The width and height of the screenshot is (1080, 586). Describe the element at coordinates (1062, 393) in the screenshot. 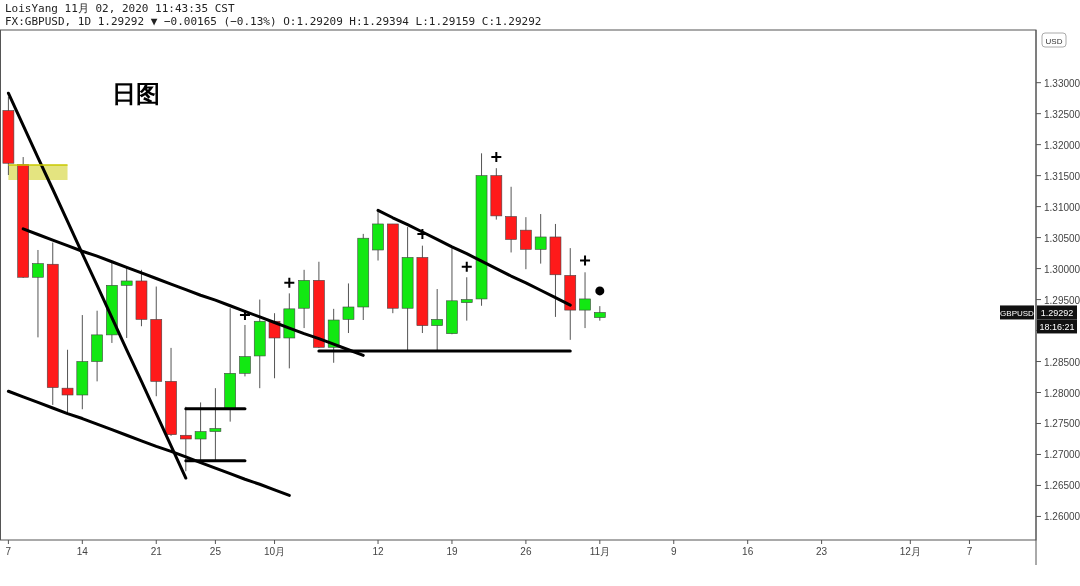

I see `y-tick-label: 1.28000` at that location.